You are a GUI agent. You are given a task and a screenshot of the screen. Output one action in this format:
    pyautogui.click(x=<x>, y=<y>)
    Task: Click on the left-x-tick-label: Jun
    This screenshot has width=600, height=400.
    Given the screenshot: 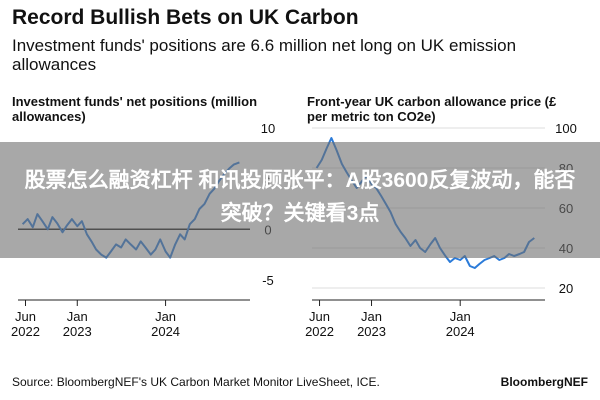 What is the action you would take?
    pyautogui.click(x=25, y=316)
    